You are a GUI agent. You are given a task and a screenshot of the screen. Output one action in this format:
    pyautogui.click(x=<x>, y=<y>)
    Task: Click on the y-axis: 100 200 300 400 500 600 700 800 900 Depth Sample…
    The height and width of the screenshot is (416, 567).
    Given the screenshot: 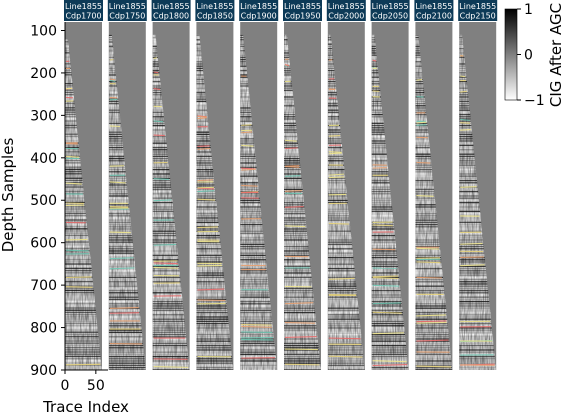 What is the action you would take?
    pyautogui.click(x=33, y=200)
    